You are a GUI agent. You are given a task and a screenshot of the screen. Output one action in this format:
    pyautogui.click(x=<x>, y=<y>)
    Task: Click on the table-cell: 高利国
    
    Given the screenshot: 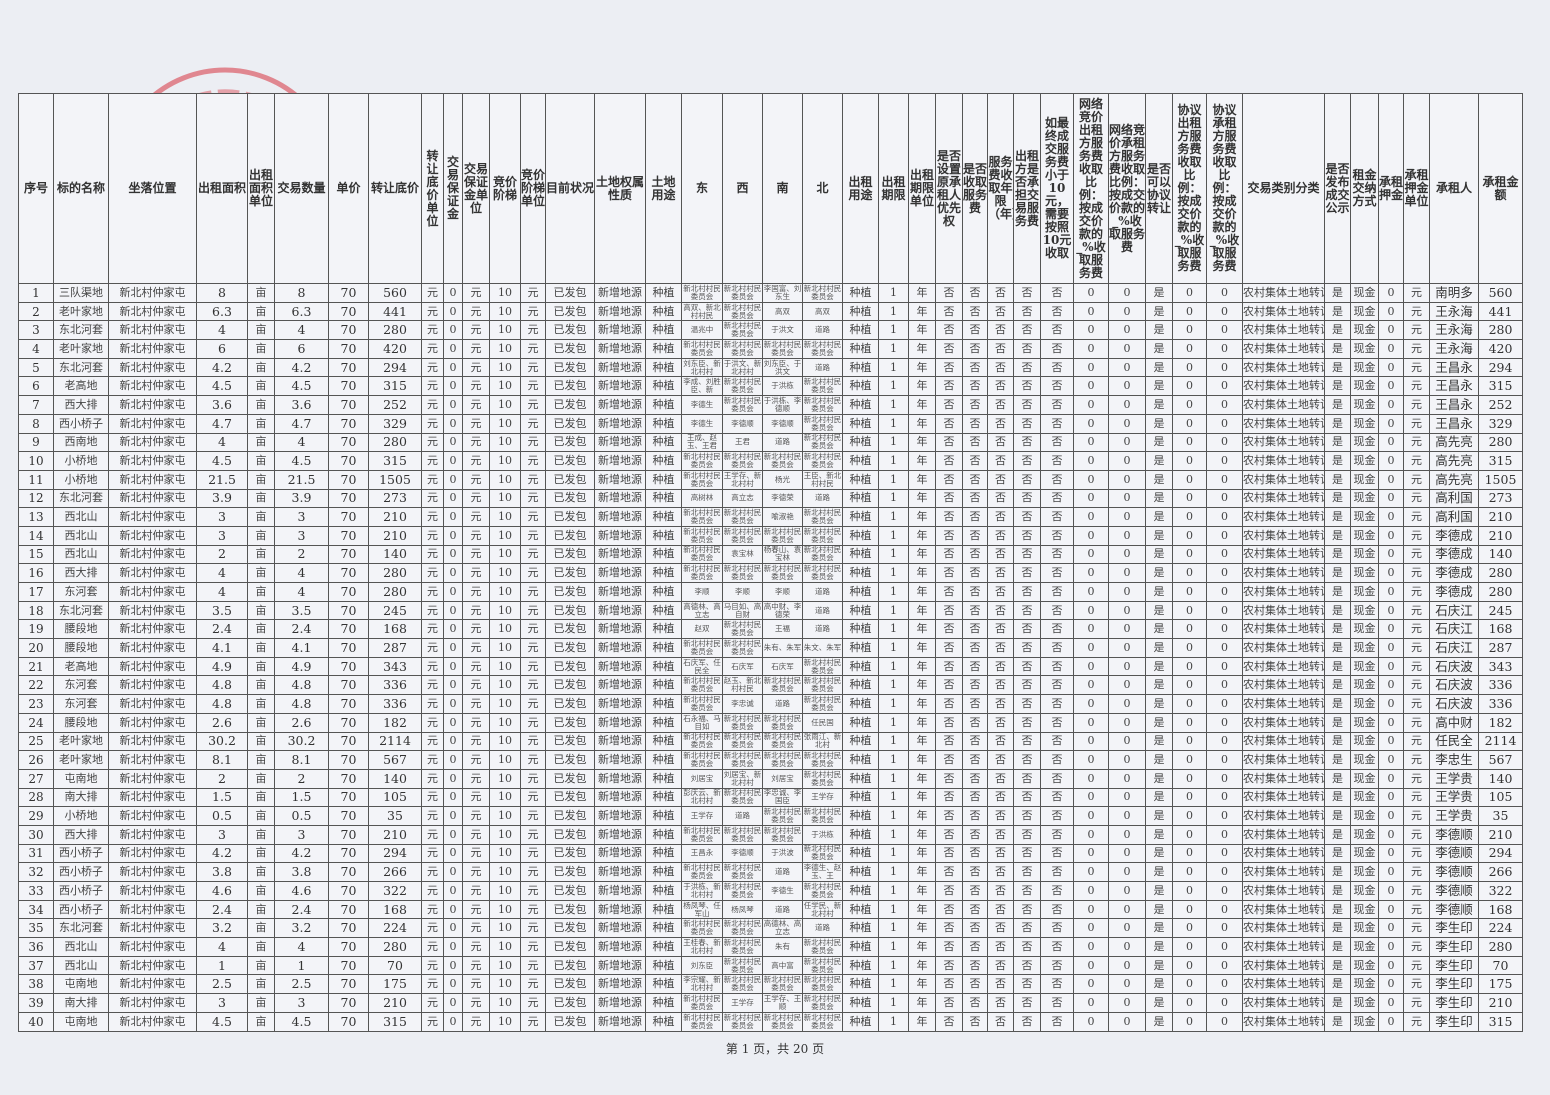 What is the action you would take?
    pyautogui.click(x=1454, y=517)
    